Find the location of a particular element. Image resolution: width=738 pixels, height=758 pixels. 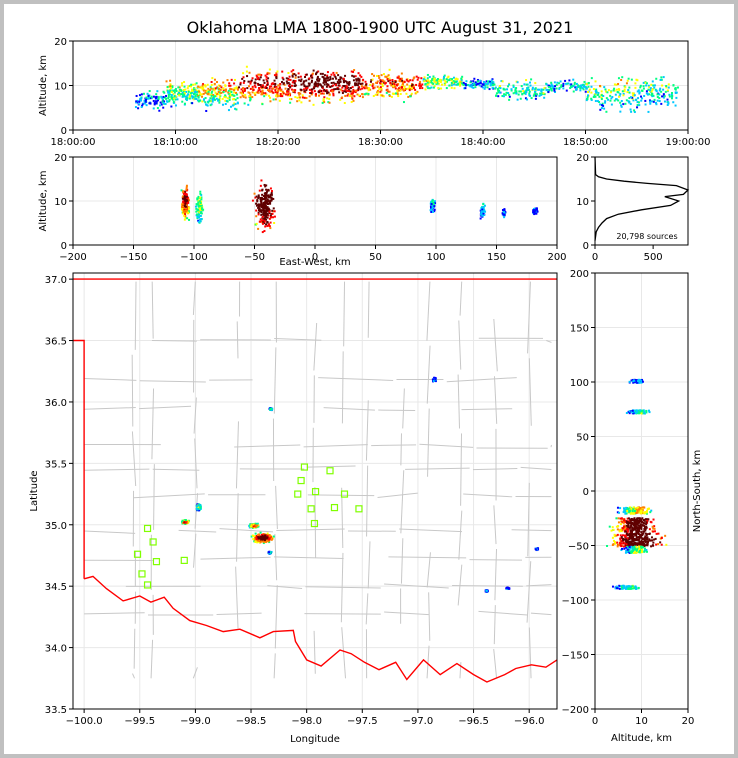

ew_height-x-tick-label: 50 is located at coordinates (375, 257).